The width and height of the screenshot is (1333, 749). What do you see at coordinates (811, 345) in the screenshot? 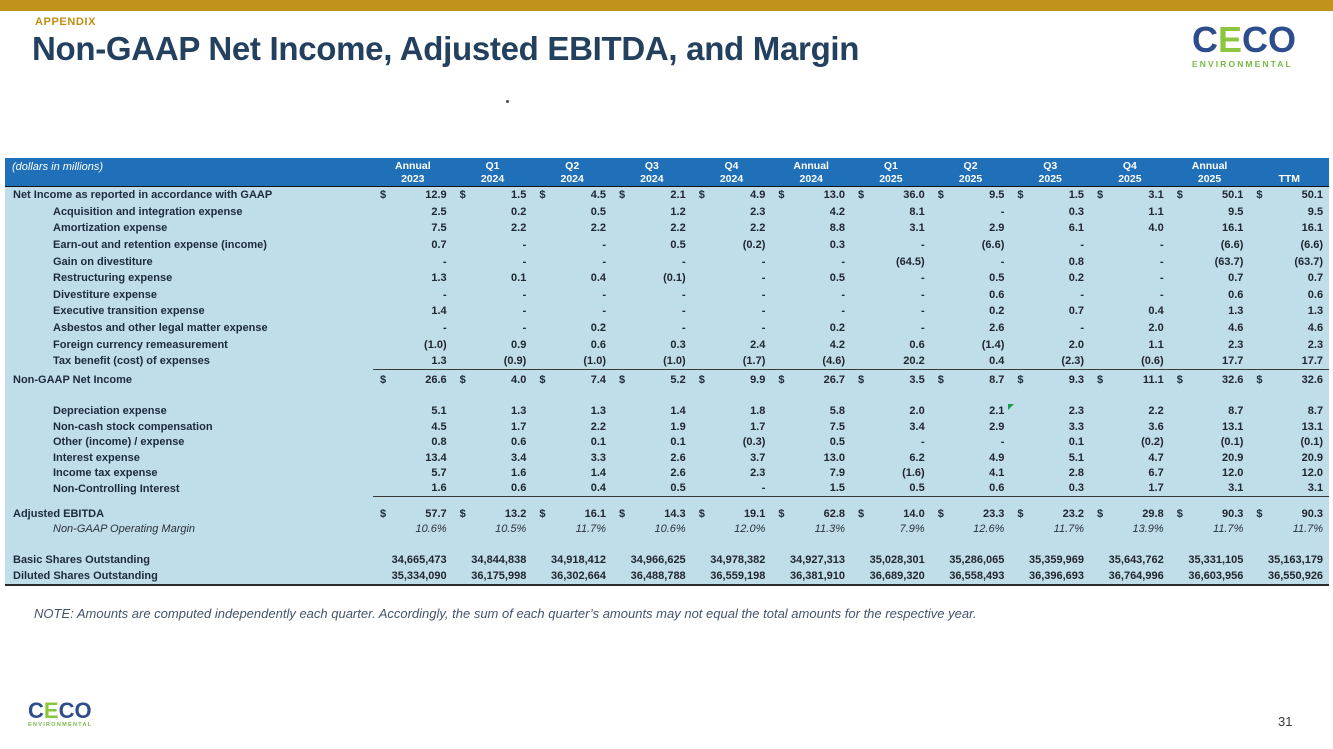
I see `table-cell: 4.2` at bounding box center [811, 345].